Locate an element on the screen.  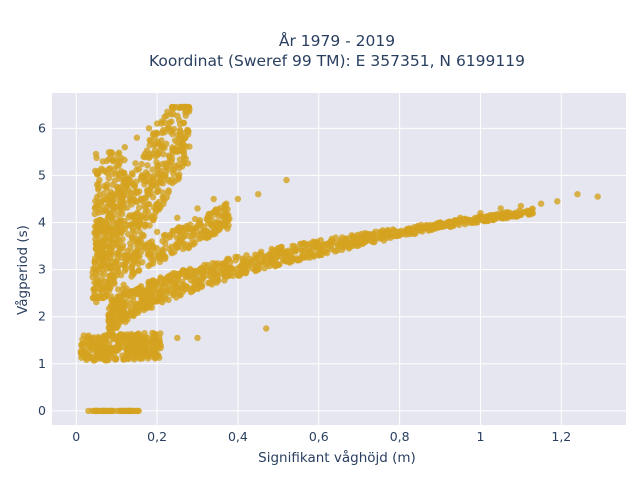
x-axis-ticks: 0 0,2 0,4 0,6 0,8 1 1,2 is located at coordinates (321, 436).